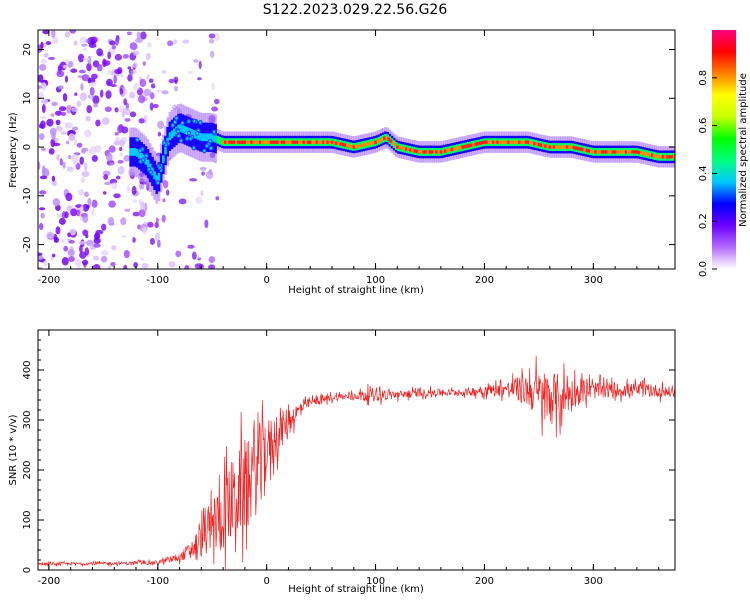 This screenshot has height=600, width=750. What do you see at coordinates (593, 581) in the screenshot?
I see `x-tick-label: 300` at bounding box center [593, 581].